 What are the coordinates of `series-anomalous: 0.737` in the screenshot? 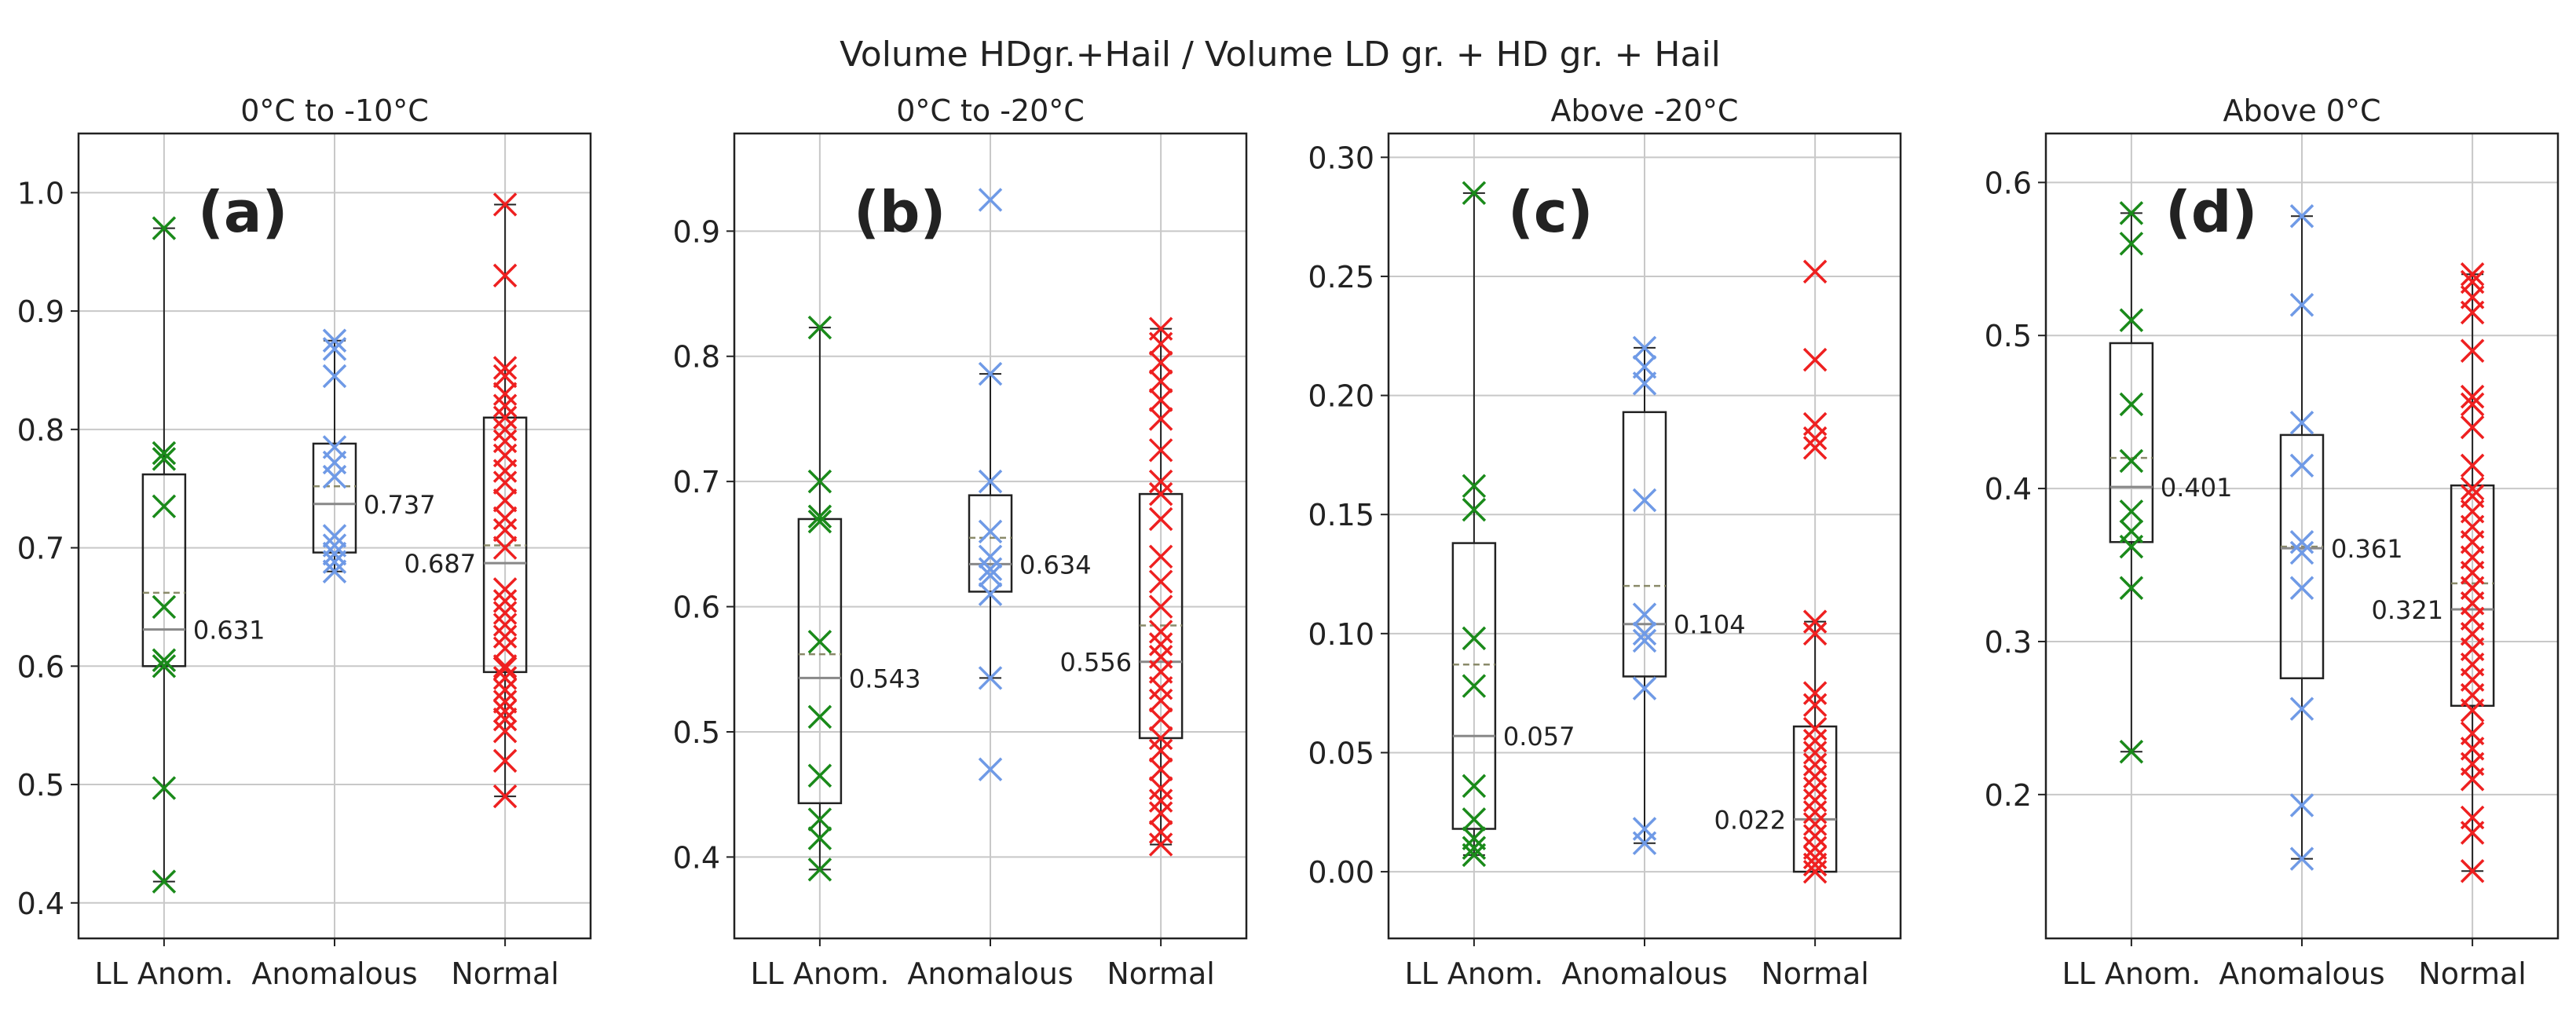 It's located at (374, 455).